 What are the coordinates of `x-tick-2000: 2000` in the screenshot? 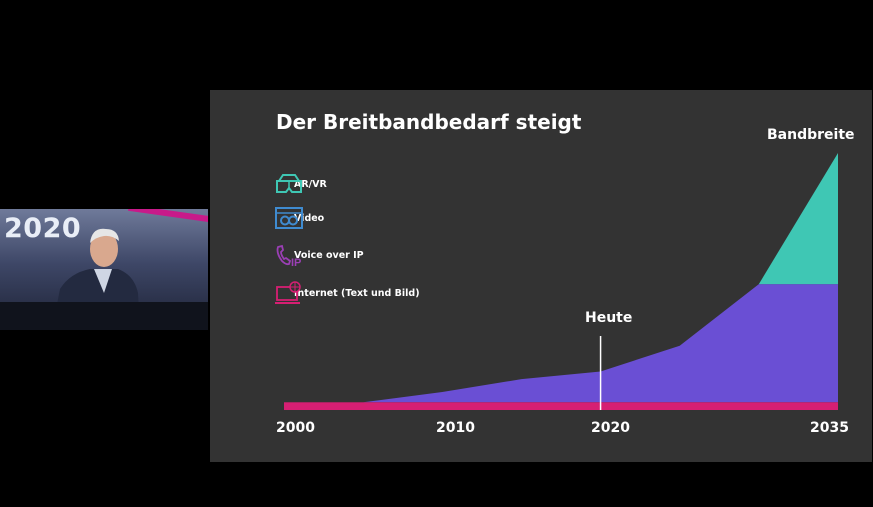 It's located at (295, 428).